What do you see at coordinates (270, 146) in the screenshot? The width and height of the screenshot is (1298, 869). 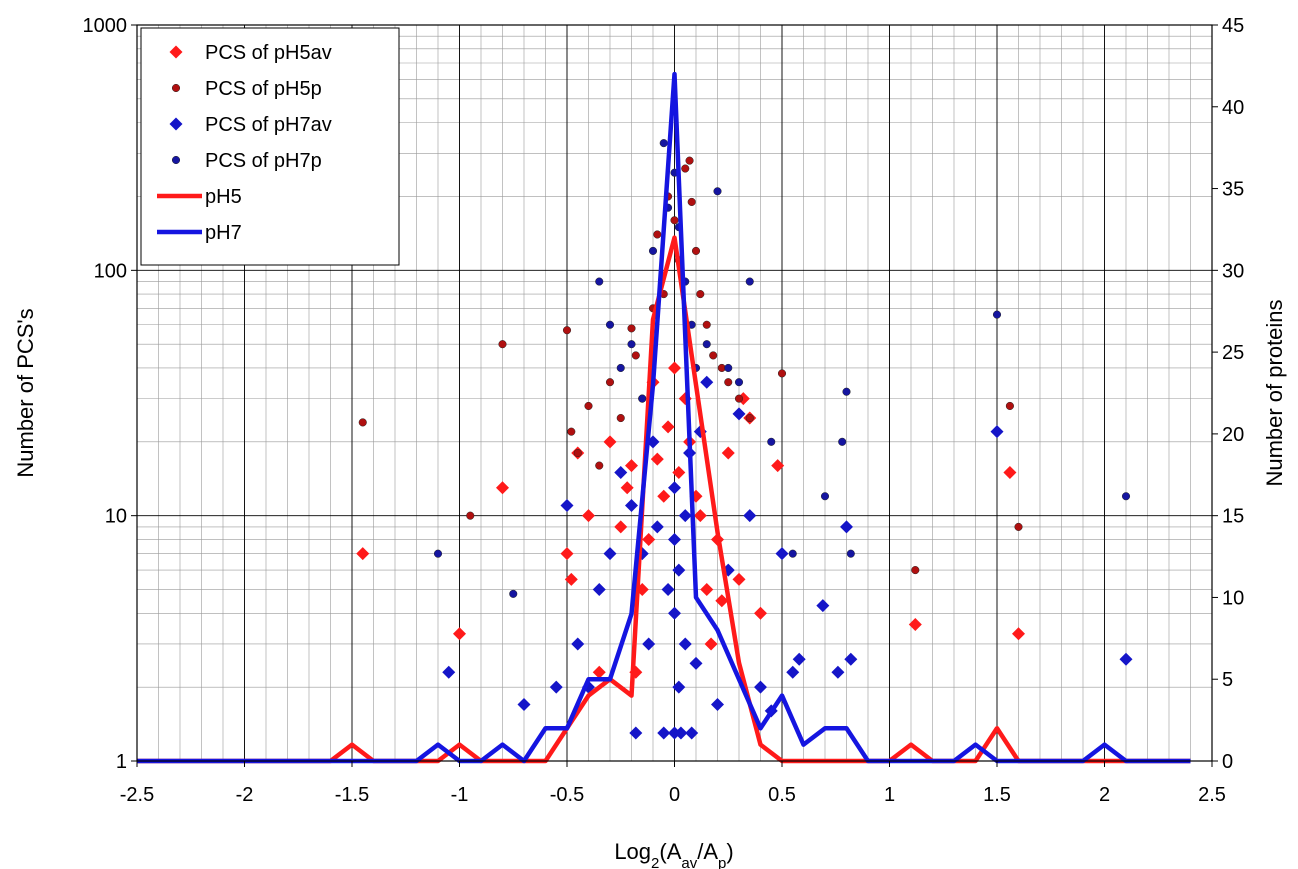 I see `legend-box` at bounding box center [270, 146].